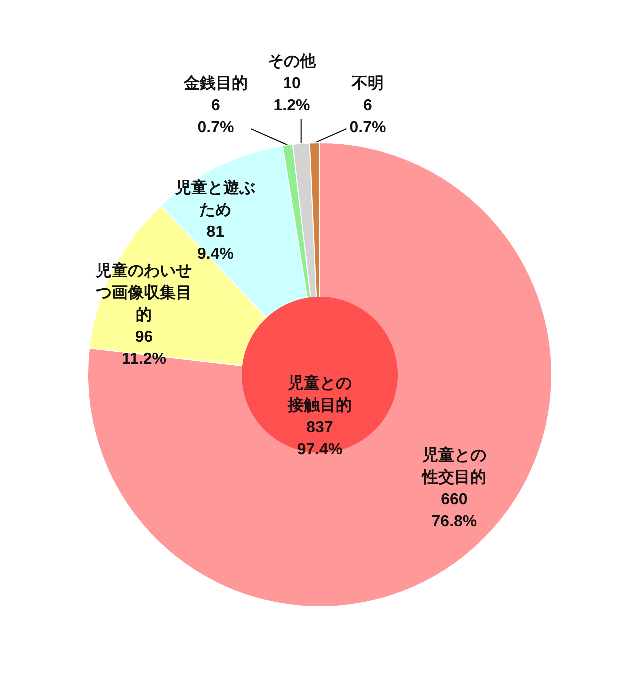 The width and height of the screenshot is (640, 679). What do you see at coordinates (320, 439) in the screenshot?
I see `data-label: 837 97.4%` at bounding box center [320, 439].